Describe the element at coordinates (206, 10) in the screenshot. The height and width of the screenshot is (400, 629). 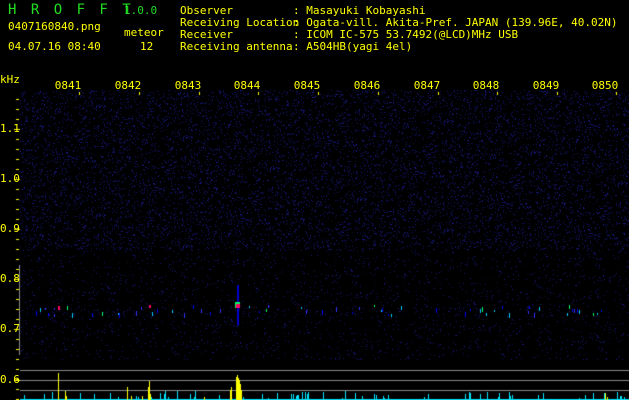
I see `observer-label: Observer` at that location.